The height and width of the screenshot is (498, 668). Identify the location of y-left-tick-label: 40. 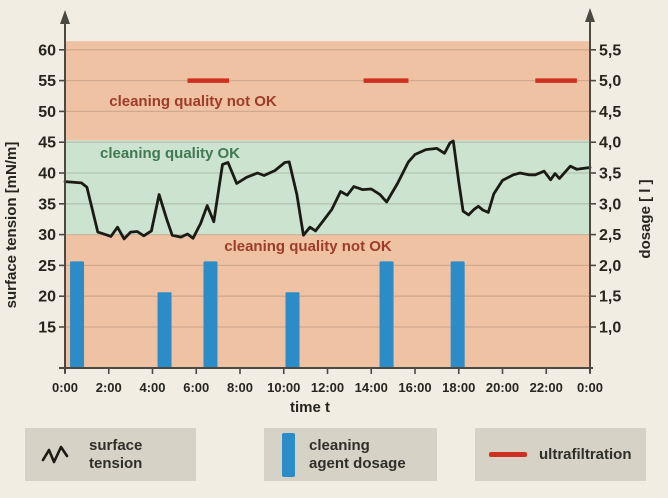
(47, 174).